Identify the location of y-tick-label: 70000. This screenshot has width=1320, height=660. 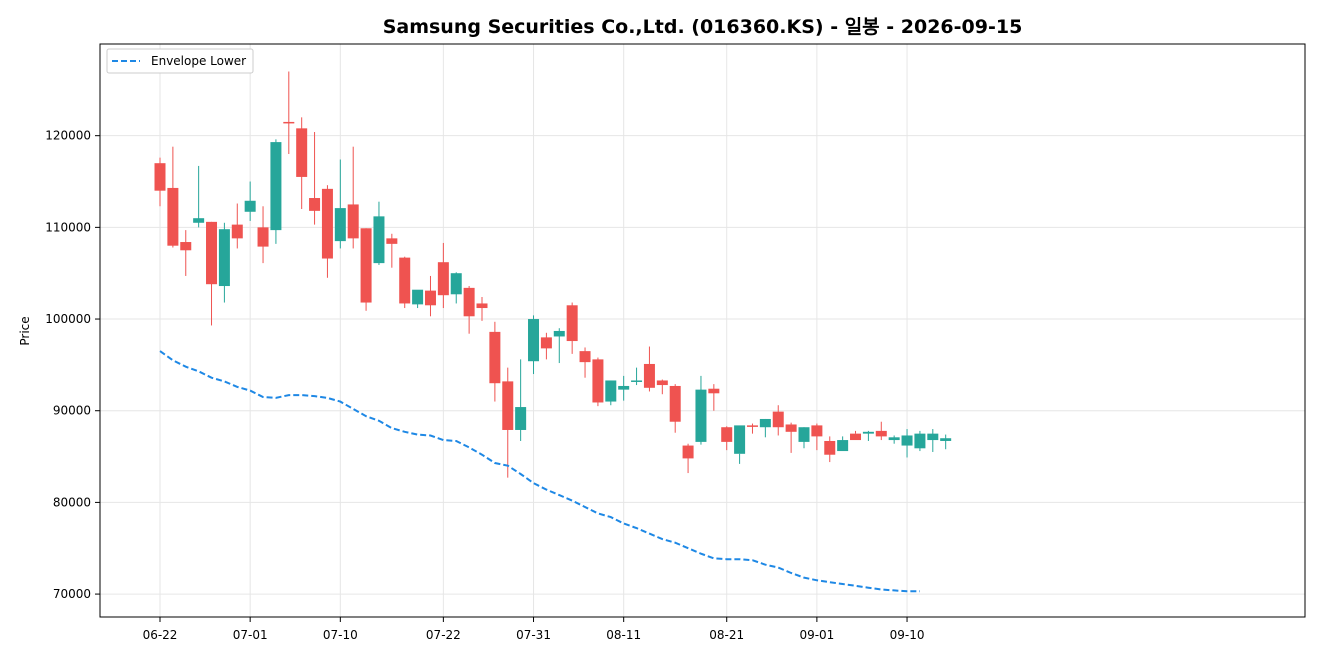
(72, 594).